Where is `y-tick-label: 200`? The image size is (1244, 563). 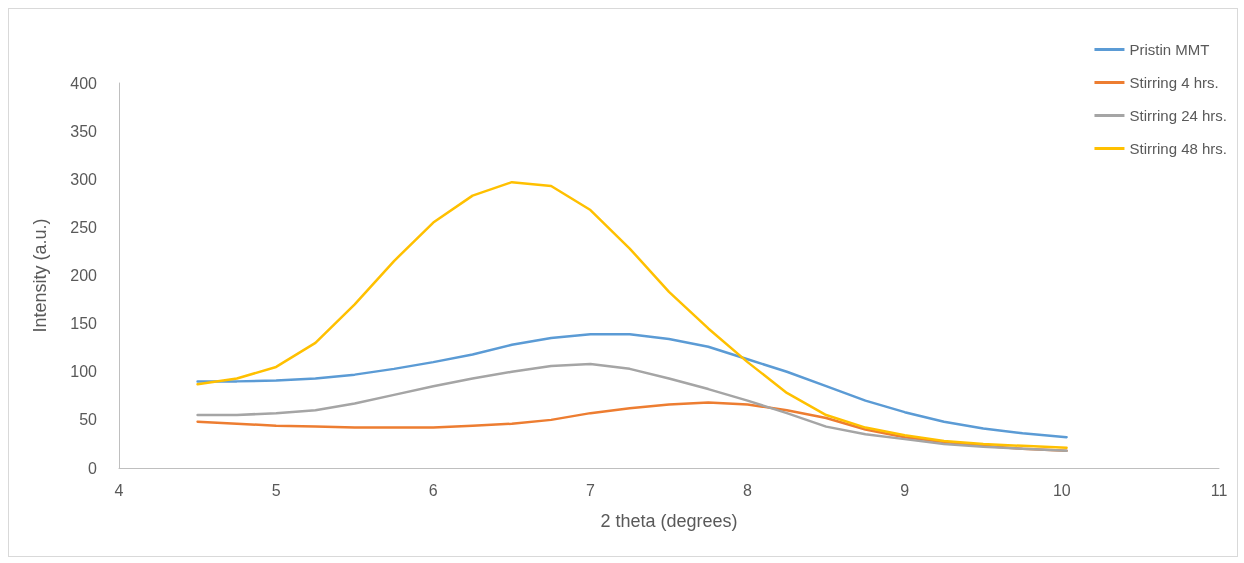
y-tick-label: 200 is located at coordinates (84, 275).